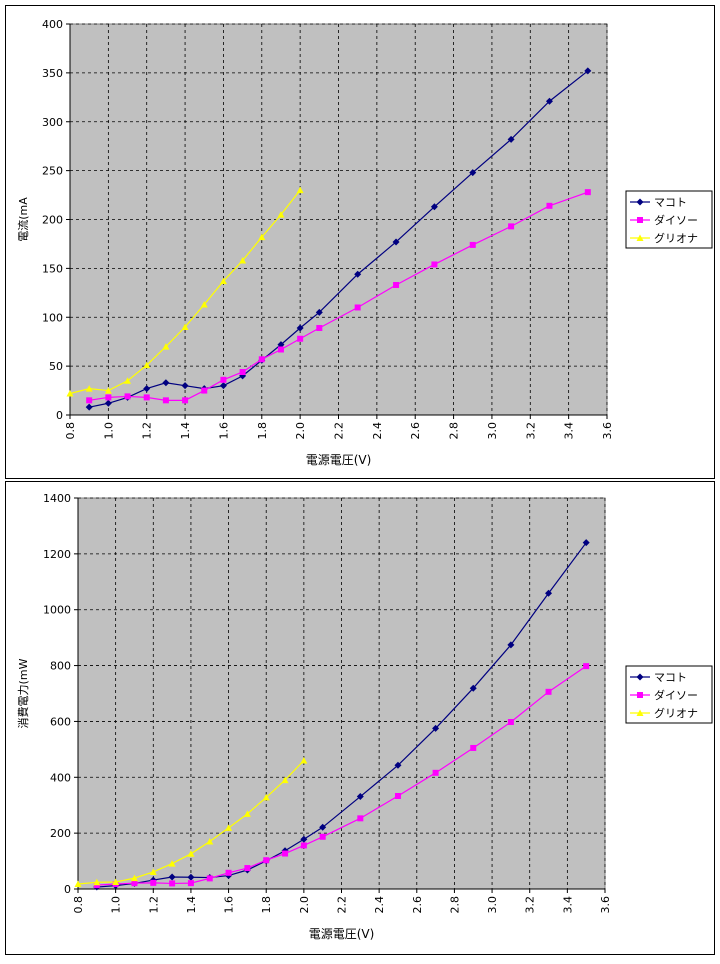 The height and width of the screenshot is (964, 720). I want to click on y-tick-label: 100, so click(52, 317).